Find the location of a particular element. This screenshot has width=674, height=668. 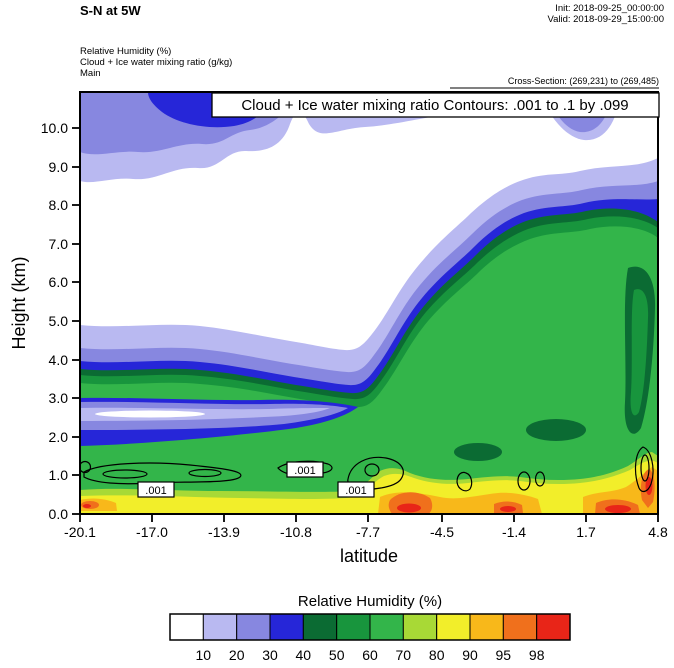

field-label-rh: Relative Humidity (%) is located at coordinates (125, 51).